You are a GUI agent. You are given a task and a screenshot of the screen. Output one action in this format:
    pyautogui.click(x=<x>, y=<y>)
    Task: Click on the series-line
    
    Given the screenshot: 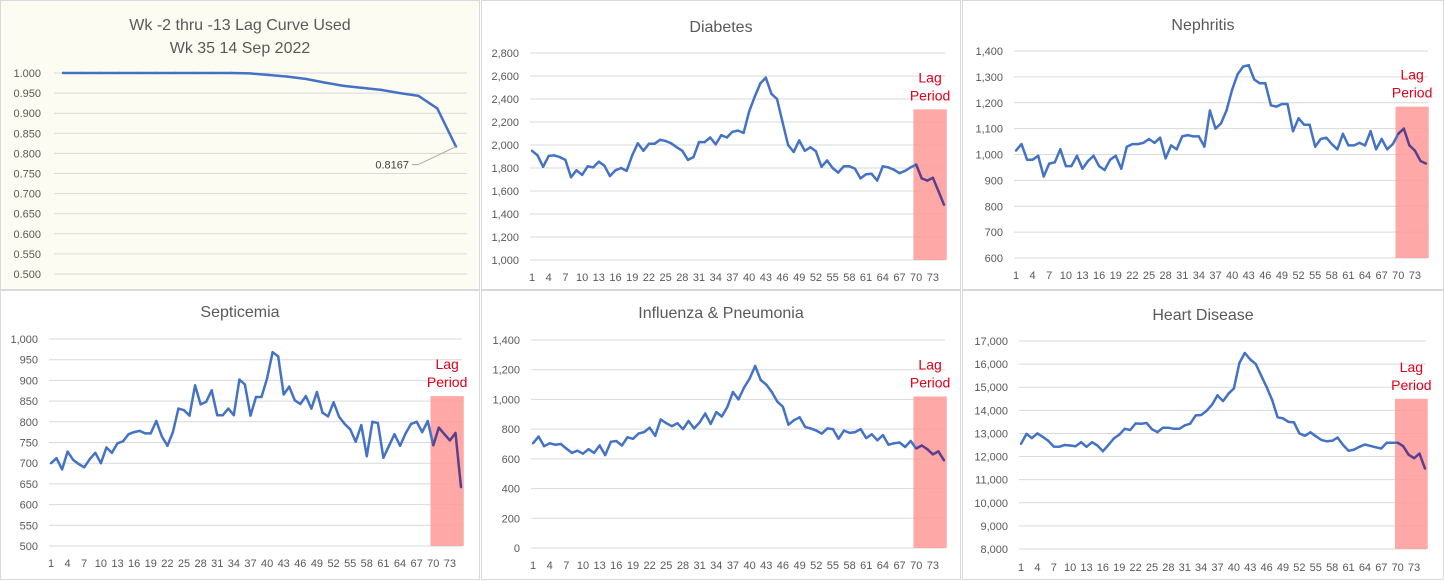 What is the action you would take?
    pyautogui.click(x=242, y=410)
    